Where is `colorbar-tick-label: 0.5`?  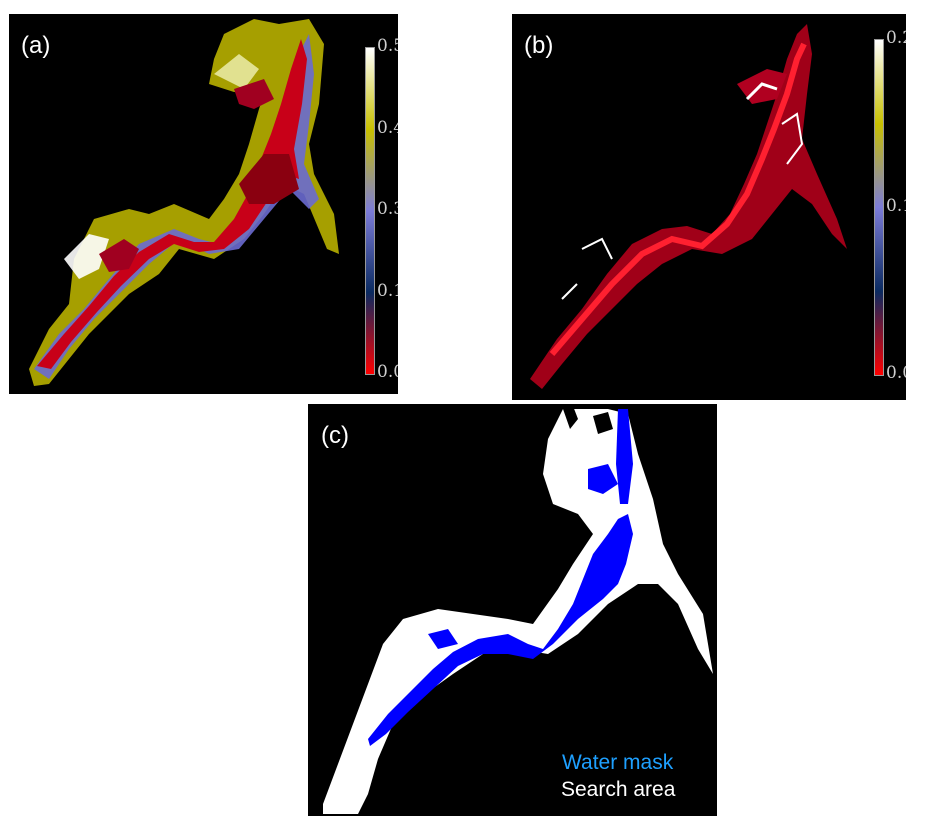 colorbar-tick-label: 0.5 is located at coordinates (387, 46).